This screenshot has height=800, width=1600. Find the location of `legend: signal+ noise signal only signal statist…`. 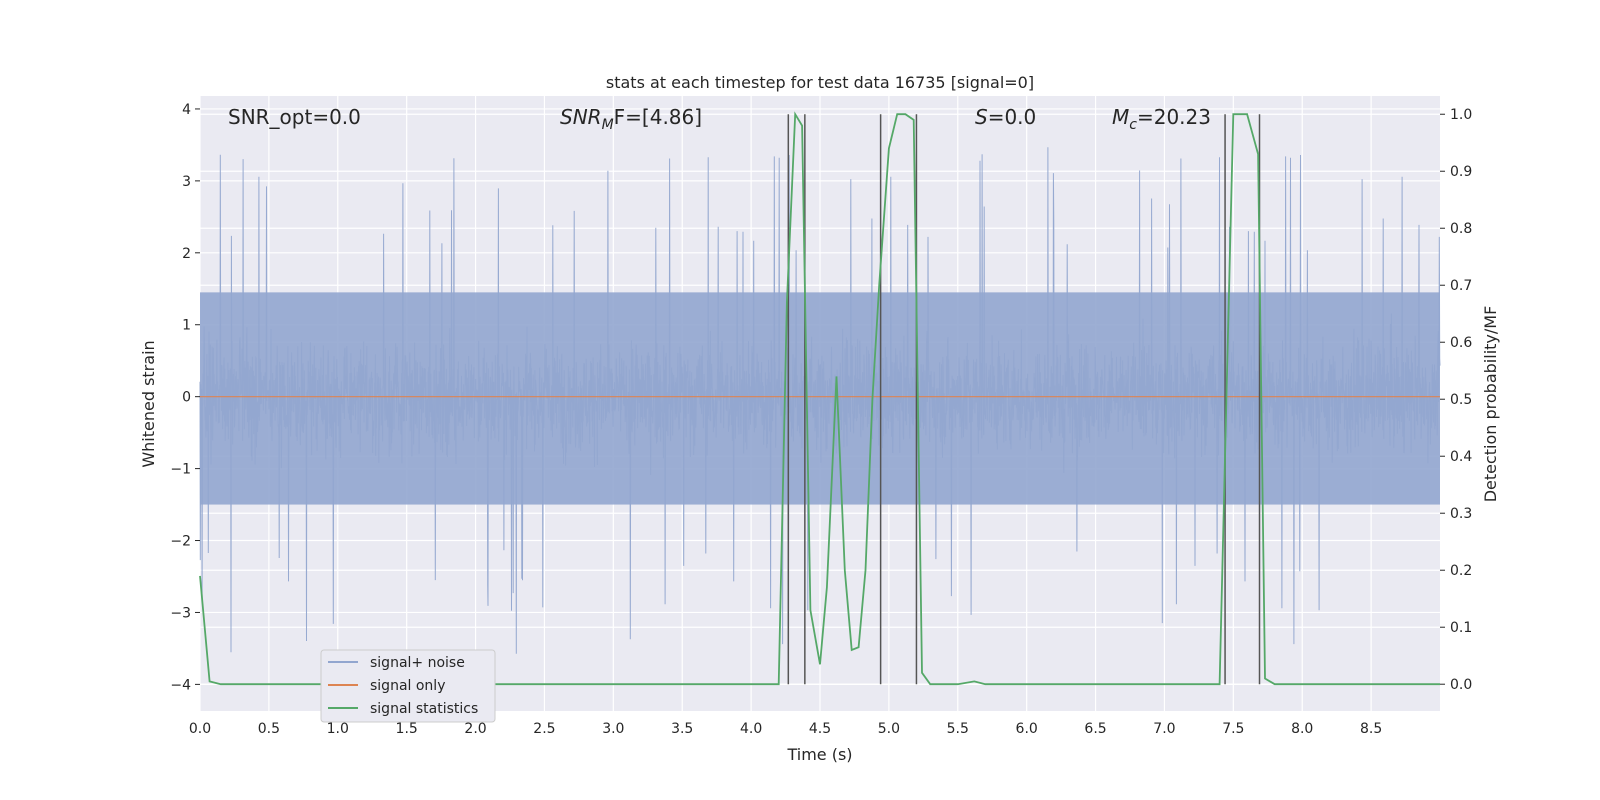

legend: signal+ noise signal only signal statist… is located at coordinates (408, 686).